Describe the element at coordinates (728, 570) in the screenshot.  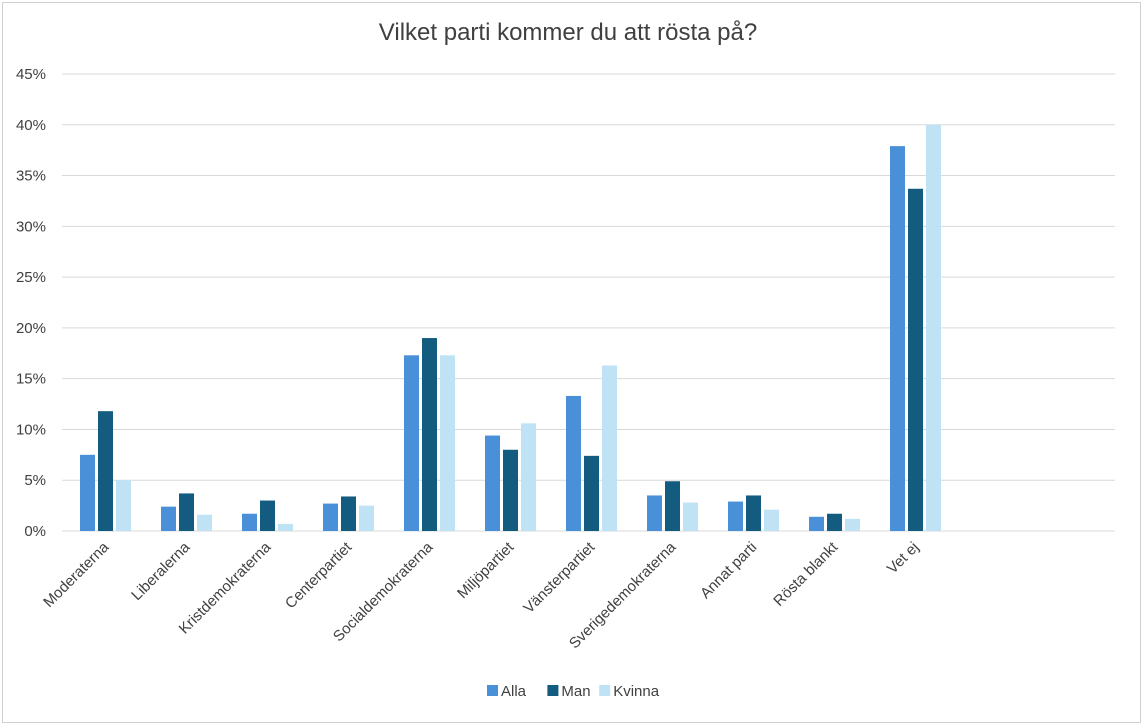
I see `x-tick-label: Annat parti` at that location.